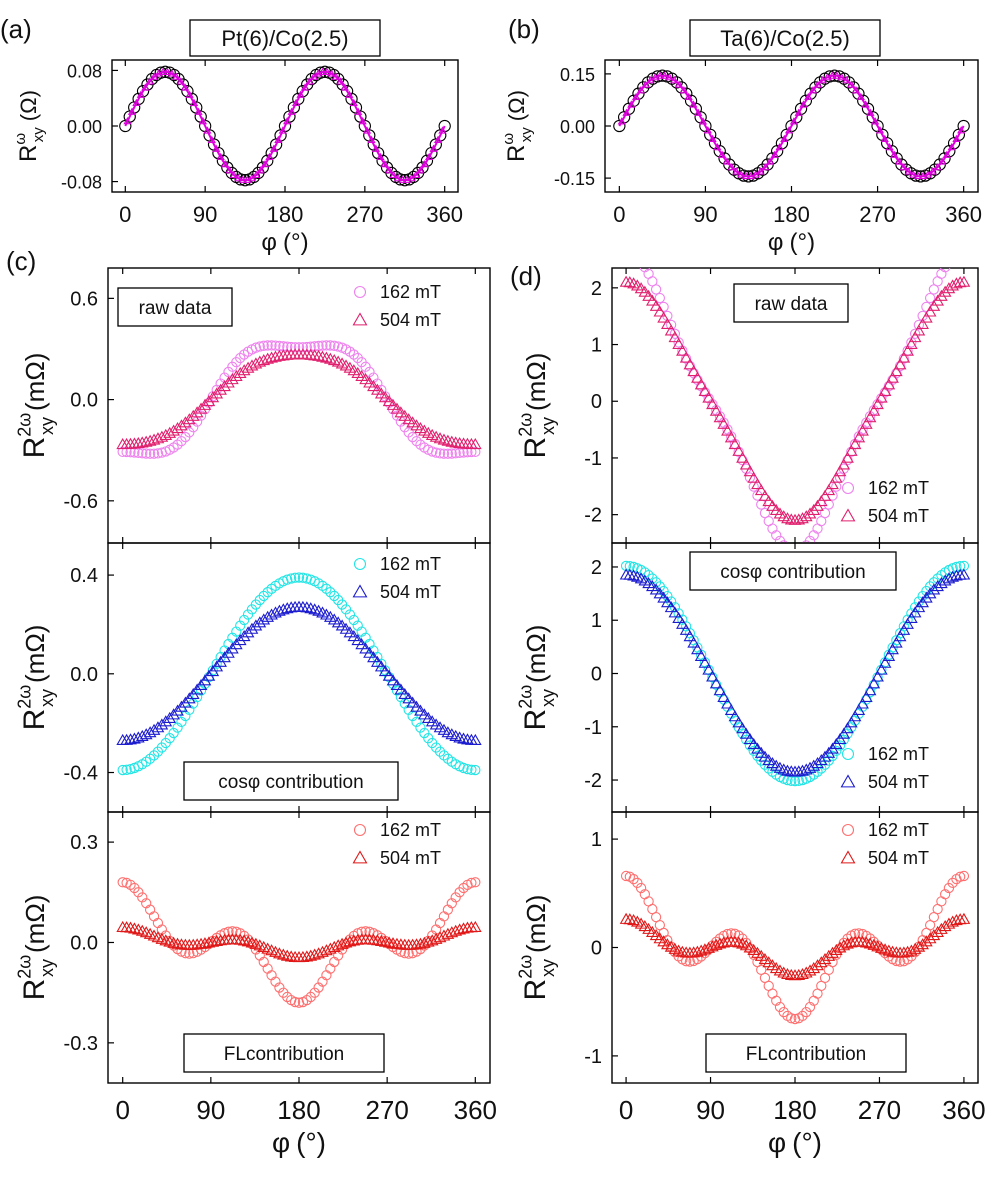 The height and width of the screenshot is (1190, 992). I want to click on y-axis-label-sup: ω, so click(508, 139).